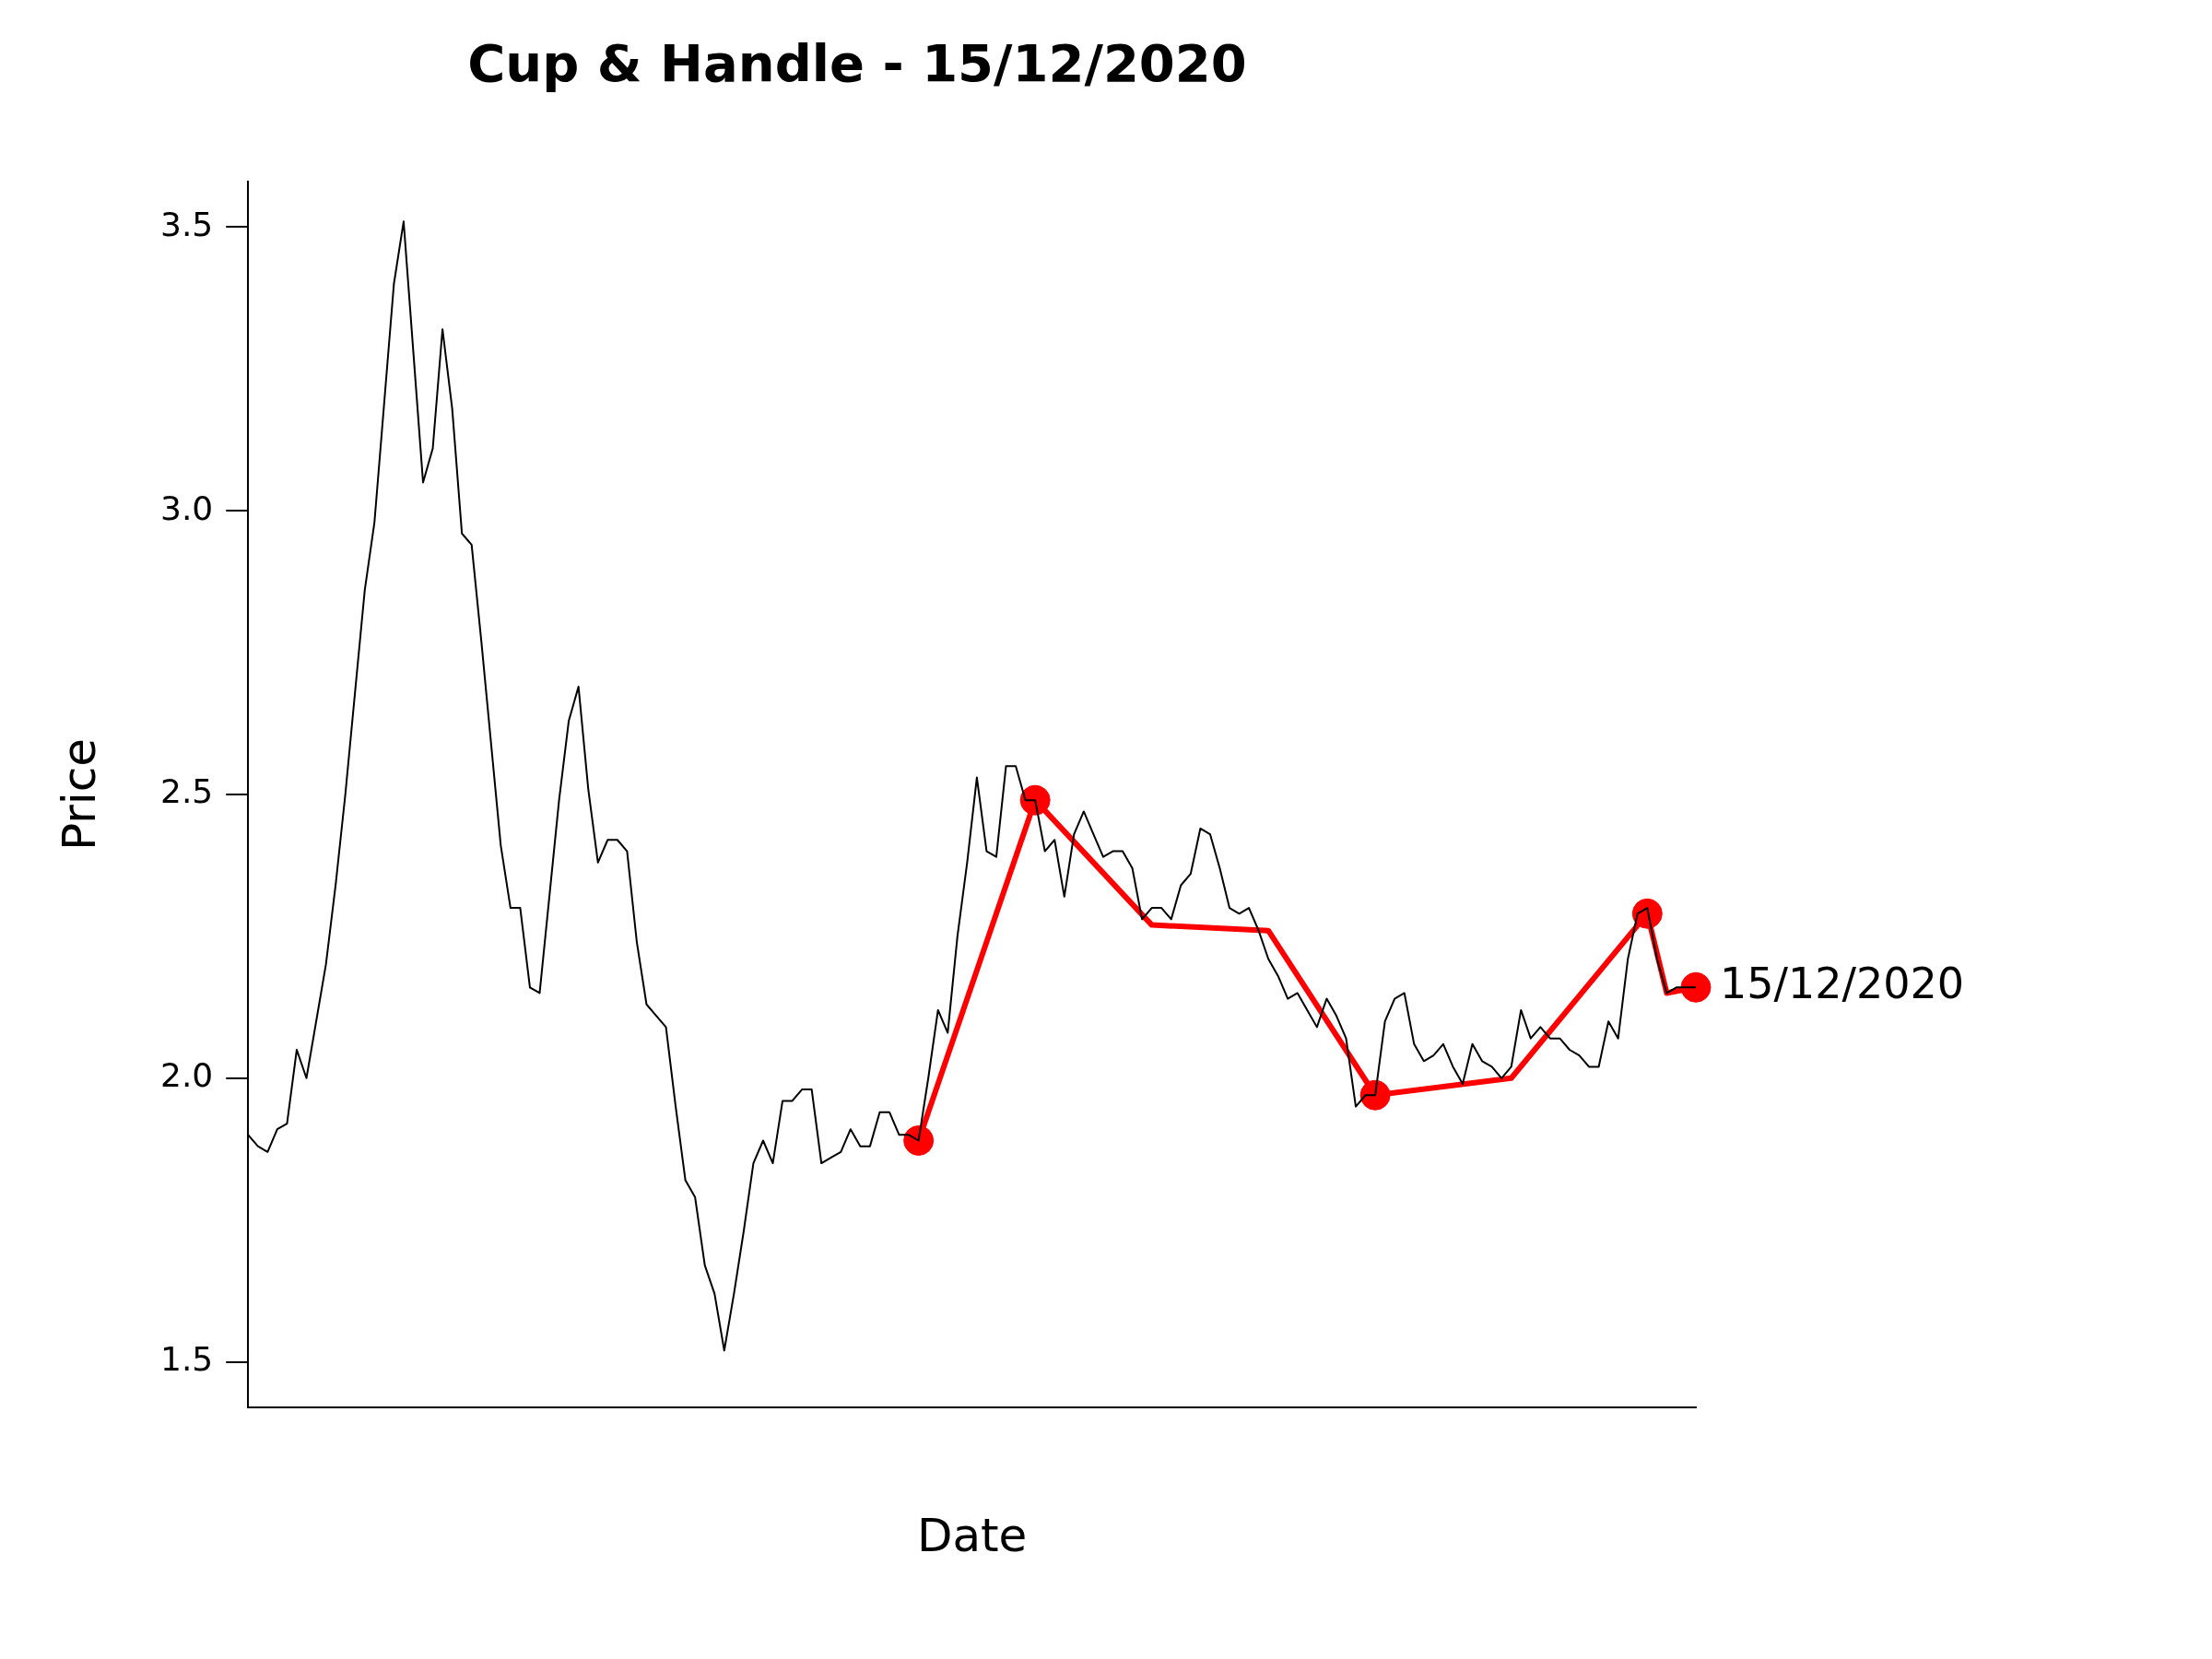 The height and width of the screenshot is (1659, 2212). I want to click on y-axis-title: Price, so click(79, 794).